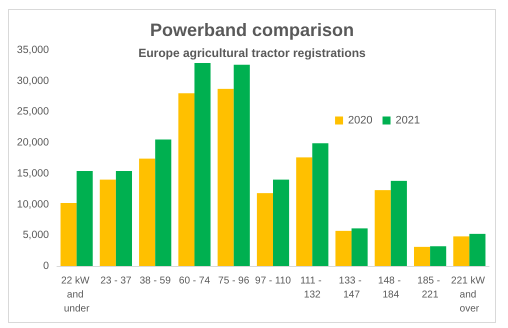 The width and height of the screenshot is (508, 328). What do you see at coordinates (469, 295) in the screenshot?
I see `x-tick-label: 221 kW and over` at bounding box center [469, 295].